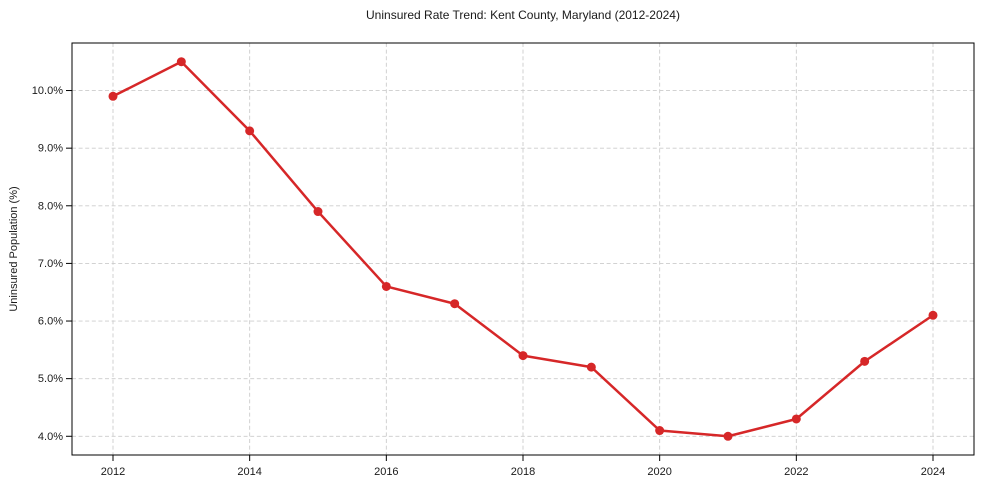 The width and height of the screenshot is (989, 490). Describe the element at coordinates (50, 437) in the screenshot. I see `y-tick-label: 4.0%` at that location.